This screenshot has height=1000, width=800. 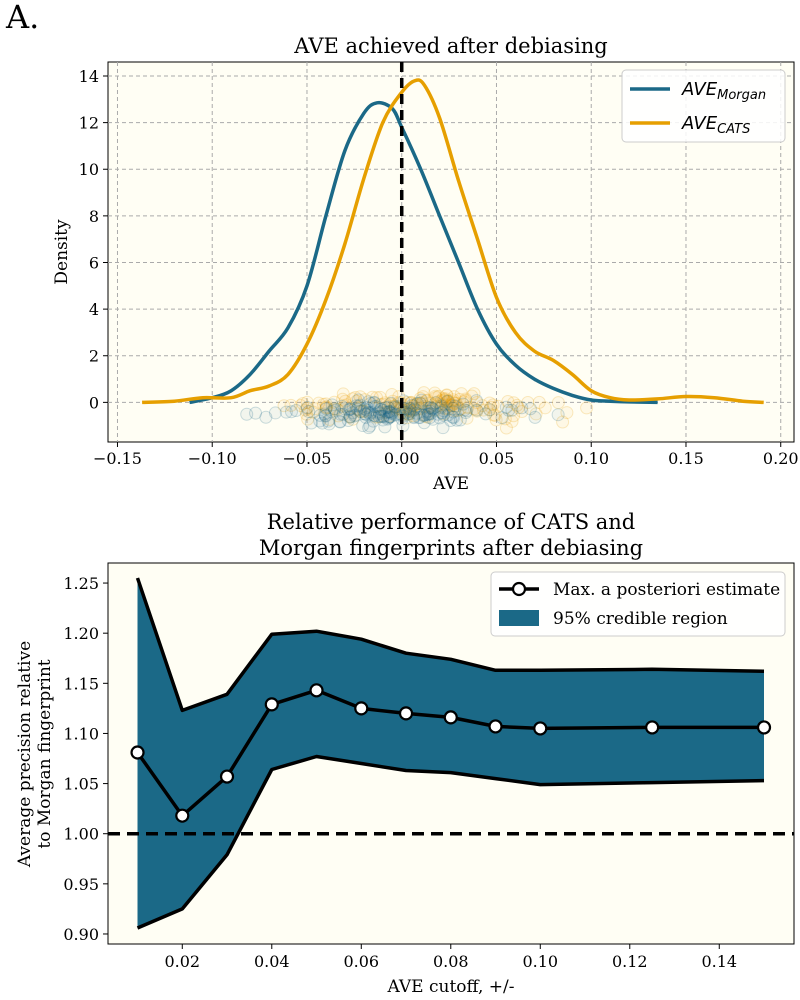 I want to click on y-tick-label: 10, so click(x=89, y=169).